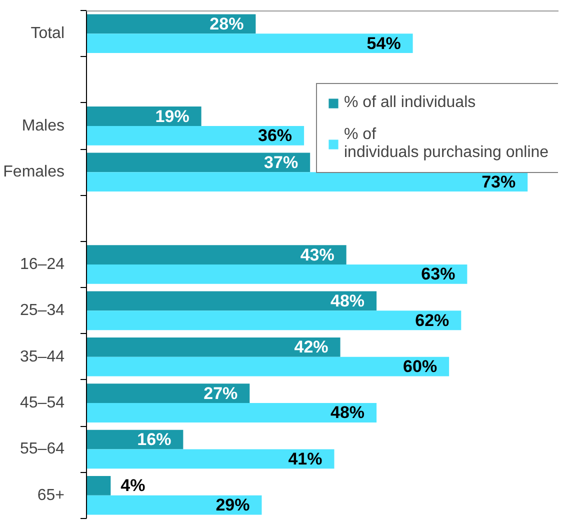 The image size is (566, 526). Describe the element at coordinates (438, 274) in the screenshot. I see `data-label: 63%` at that location.